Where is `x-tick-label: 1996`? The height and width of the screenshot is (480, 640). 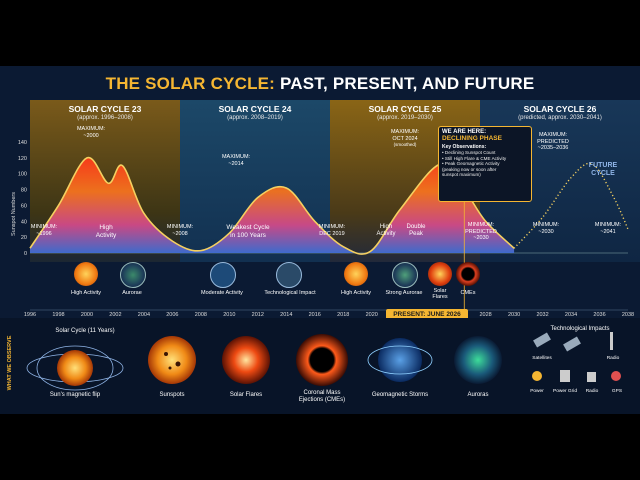
x-tick-label: 1996 is located at coordinates (30, 315).